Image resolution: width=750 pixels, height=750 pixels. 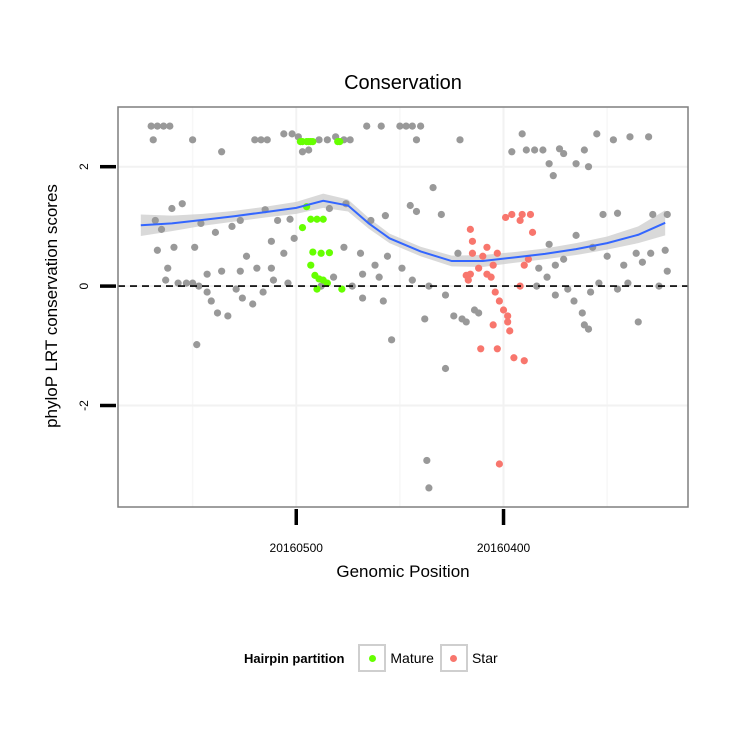 What do you see at coordinates (84, 285) in the screenshot?
I see `y-tick-label: 0` at bounding box center [84, 285].